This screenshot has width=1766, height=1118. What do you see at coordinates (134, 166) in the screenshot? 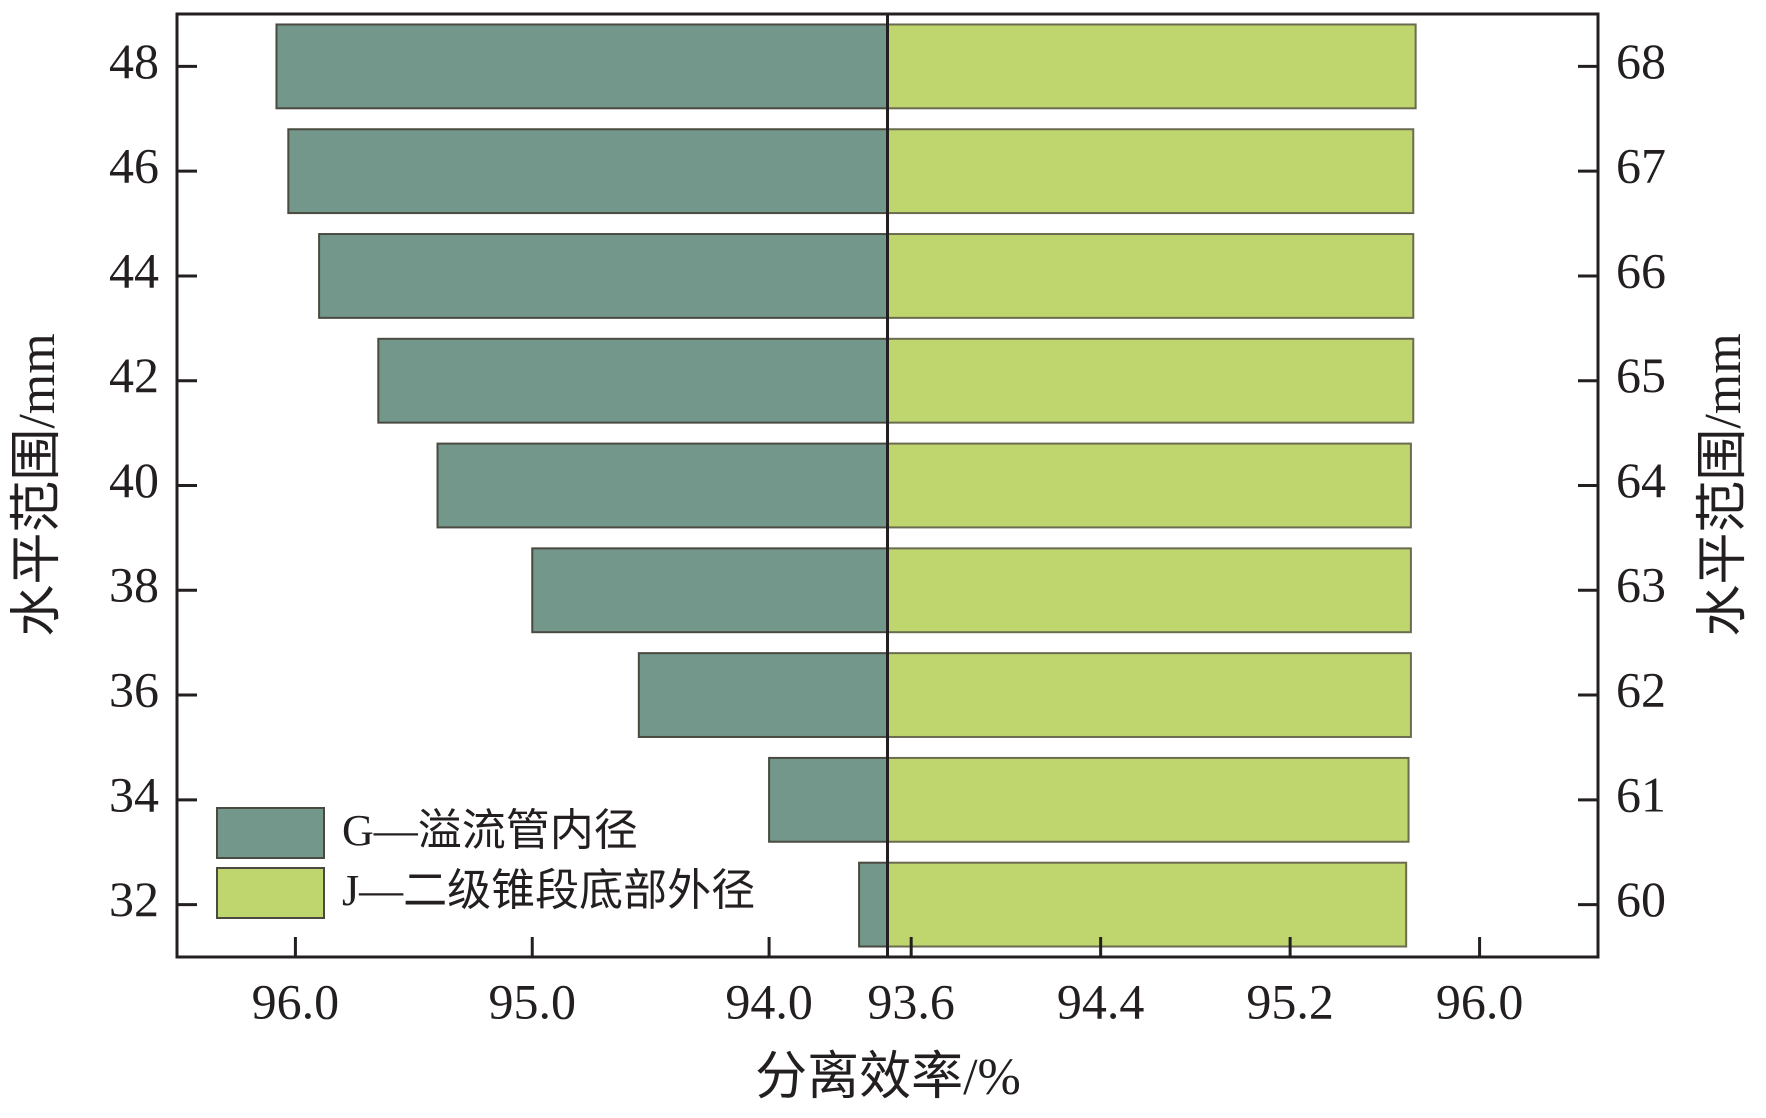
I see `y-tick-label: 46` at bounding box center [134, 166].